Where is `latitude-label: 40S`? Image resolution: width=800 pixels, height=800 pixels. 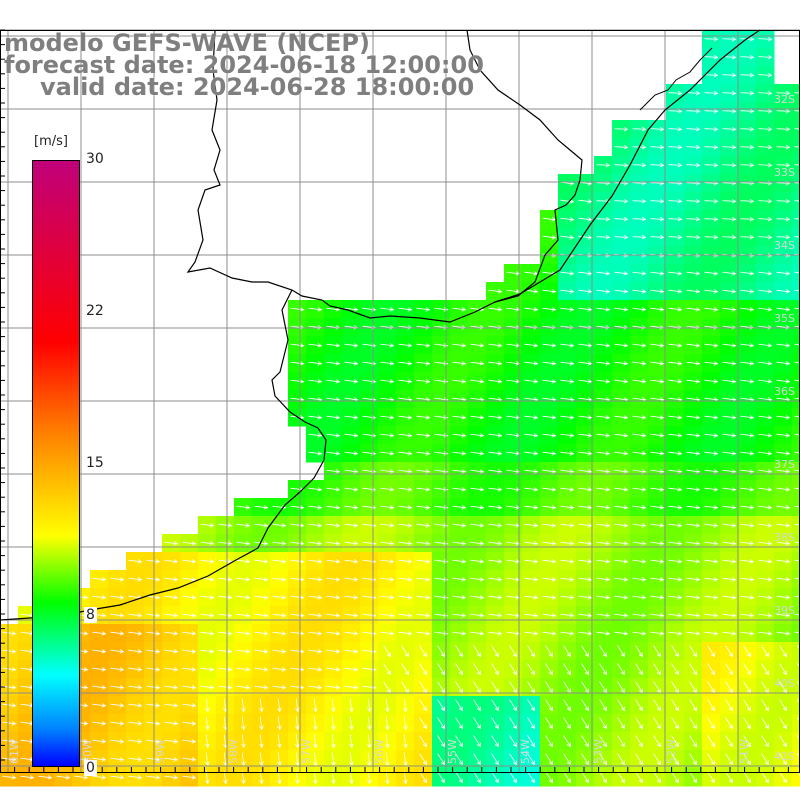 latitude-label: 40S is located at coordinates (784, 683).